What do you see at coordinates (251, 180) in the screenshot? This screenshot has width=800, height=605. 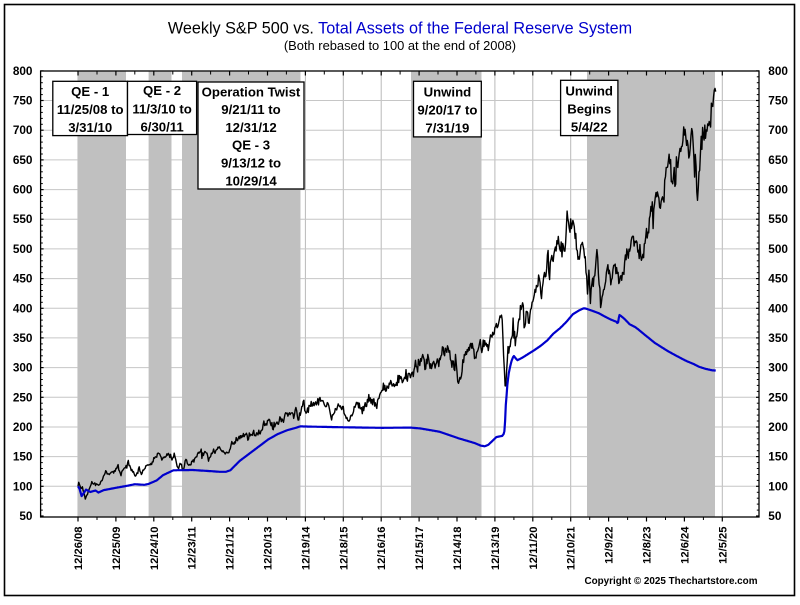 I see `svg-text: 10/29/14` at bounding box center [251, 180].